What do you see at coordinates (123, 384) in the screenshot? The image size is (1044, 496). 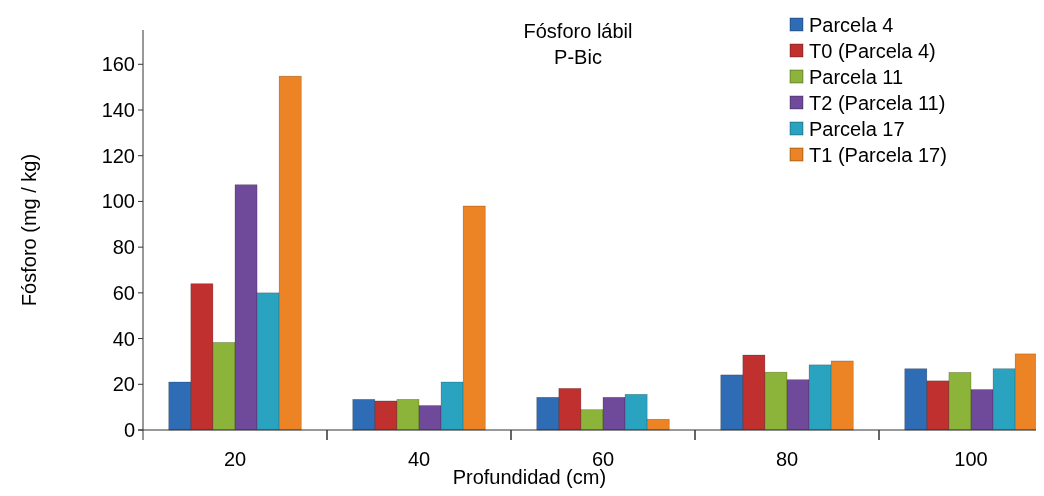 I see `y-tick-label: 20` at bounding box center [123, 384].